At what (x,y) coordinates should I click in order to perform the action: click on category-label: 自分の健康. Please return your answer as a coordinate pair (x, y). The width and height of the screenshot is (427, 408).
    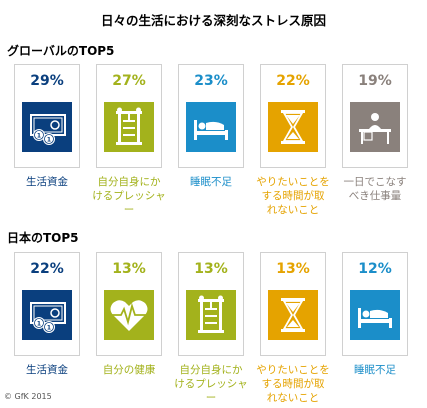
    Looking at the image, I should click on (129, 370).